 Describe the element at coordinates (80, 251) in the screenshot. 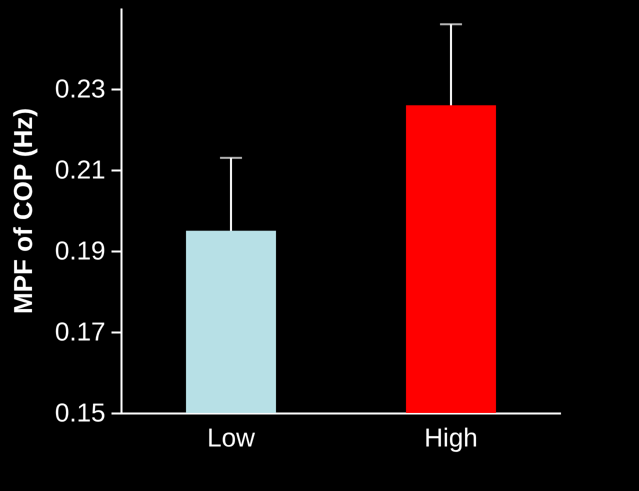

I see `y-tick-label: 0.19` at that location.